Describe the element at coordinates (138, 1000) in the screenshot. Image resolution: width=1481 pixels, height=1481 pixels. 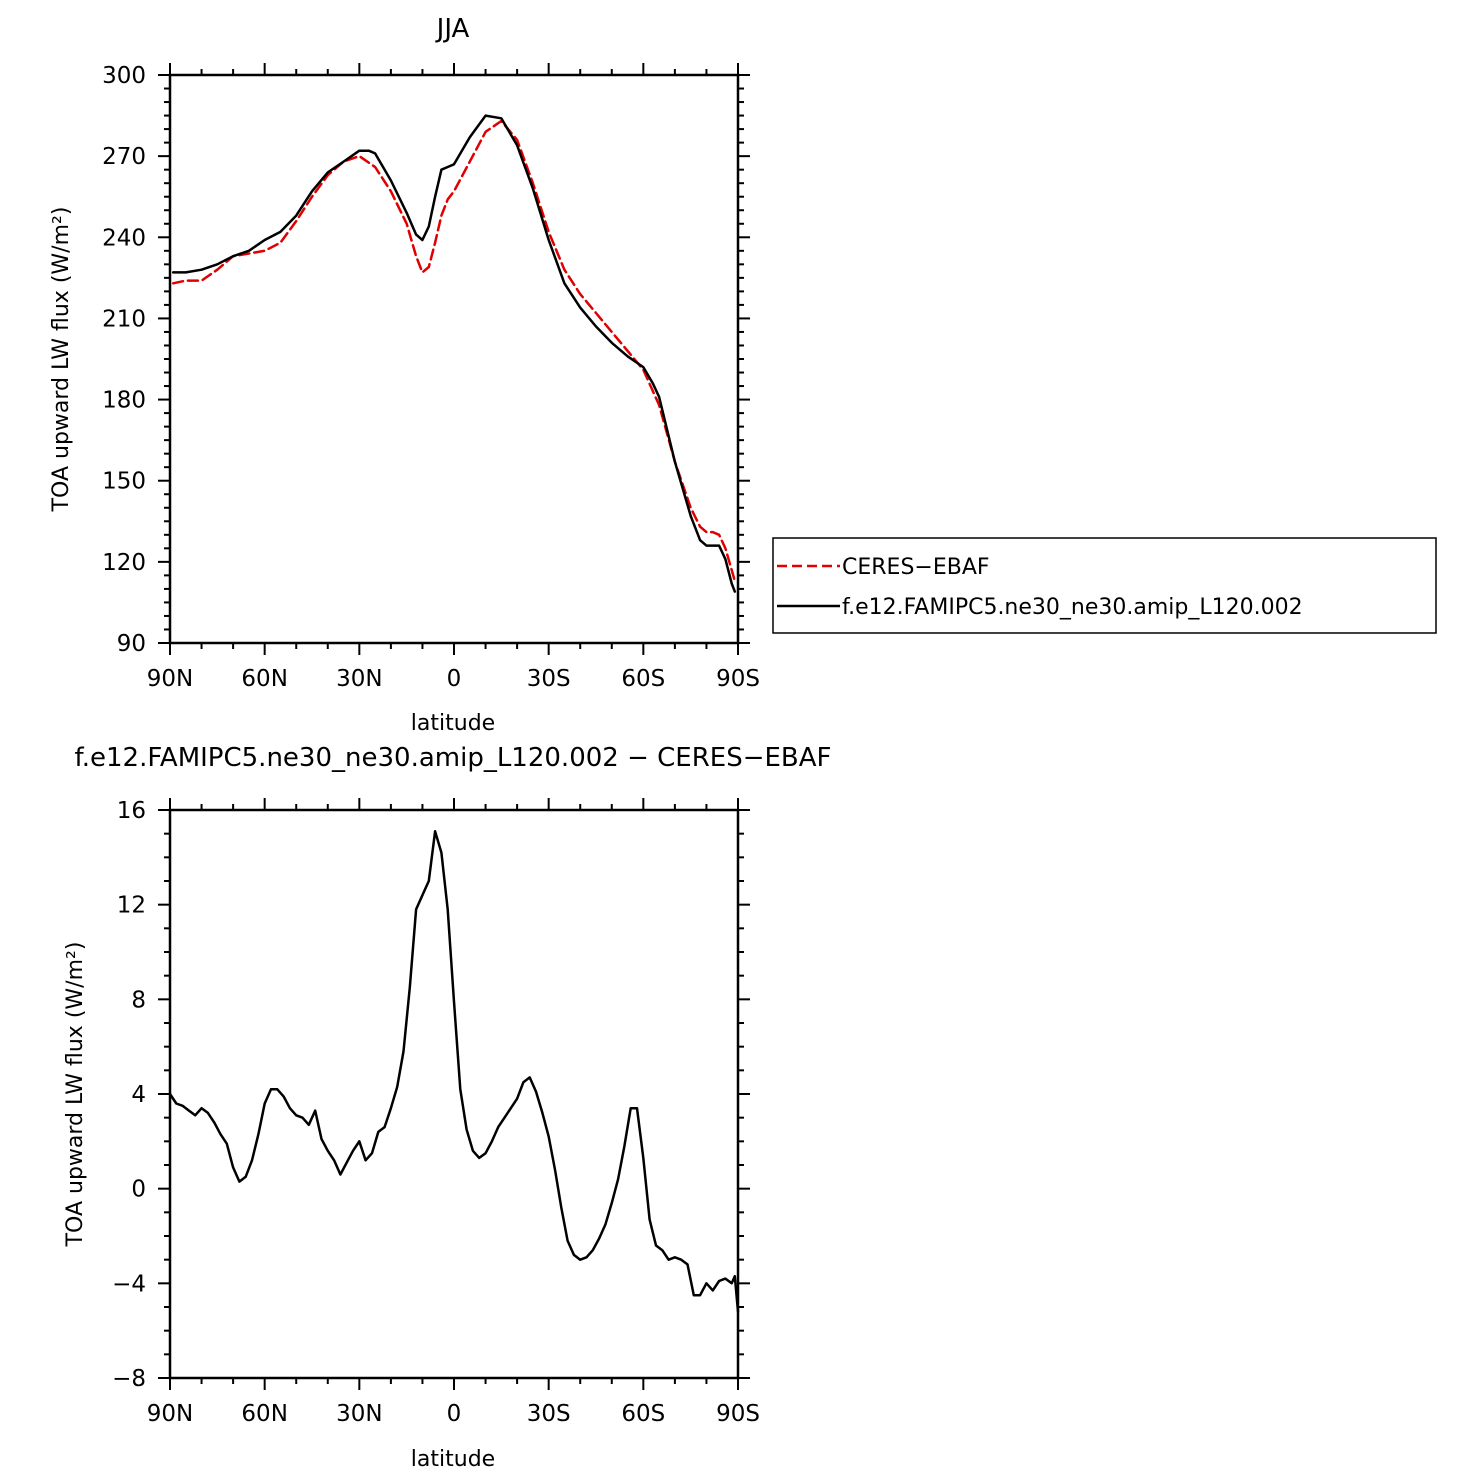
I see `bottom-y-tick-label: 8` at that location.